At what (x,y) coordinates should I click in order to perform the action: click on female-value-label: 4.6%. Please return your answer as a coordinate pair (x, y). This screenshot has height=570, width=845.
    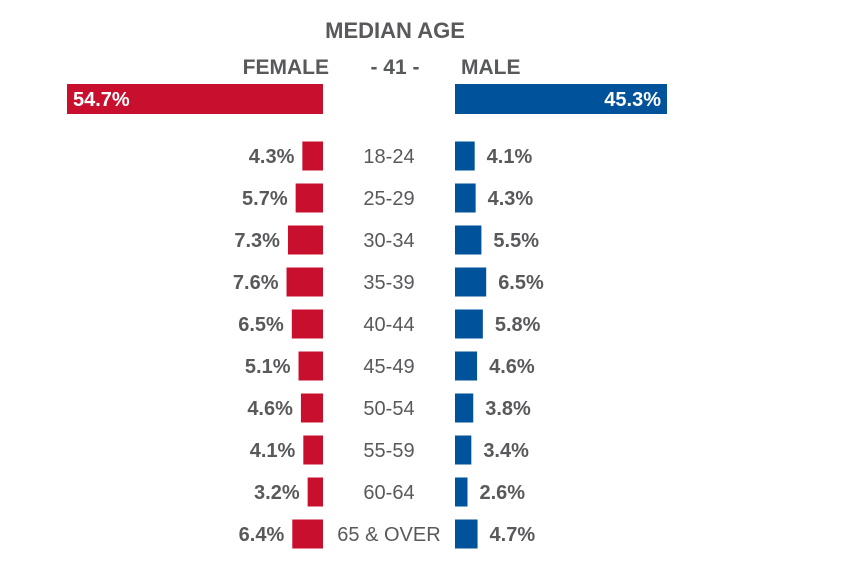
    Looking at the image, I should click on (270, 409).